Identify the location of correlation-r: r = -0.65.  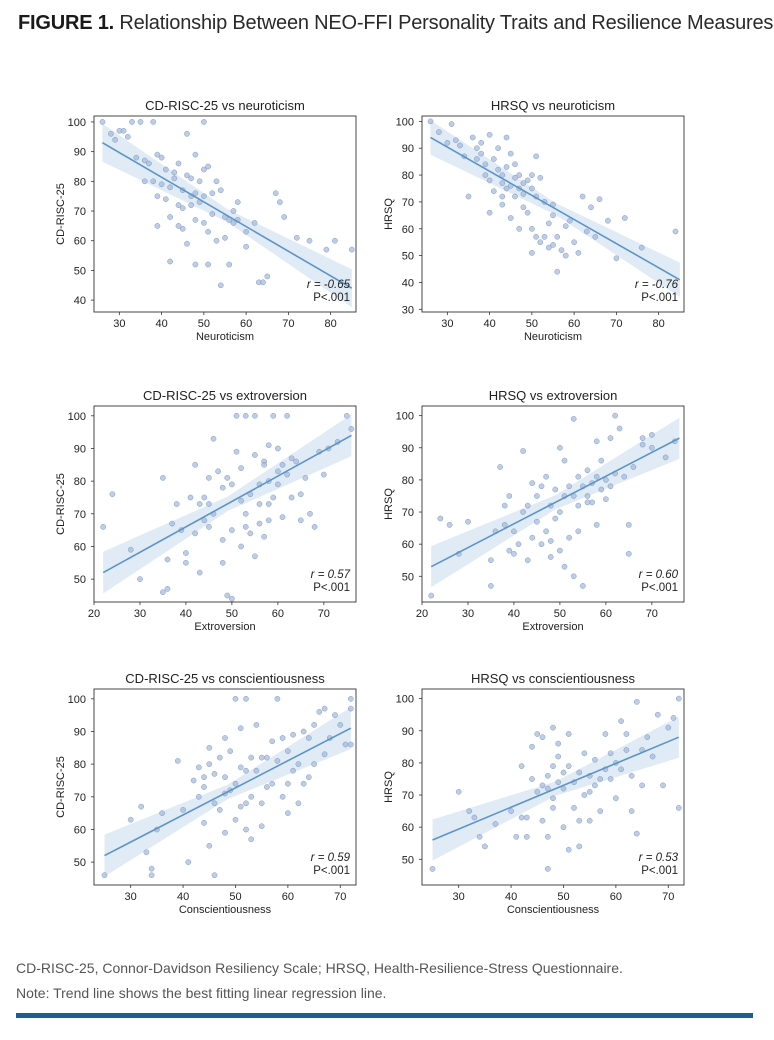
(329, 285).